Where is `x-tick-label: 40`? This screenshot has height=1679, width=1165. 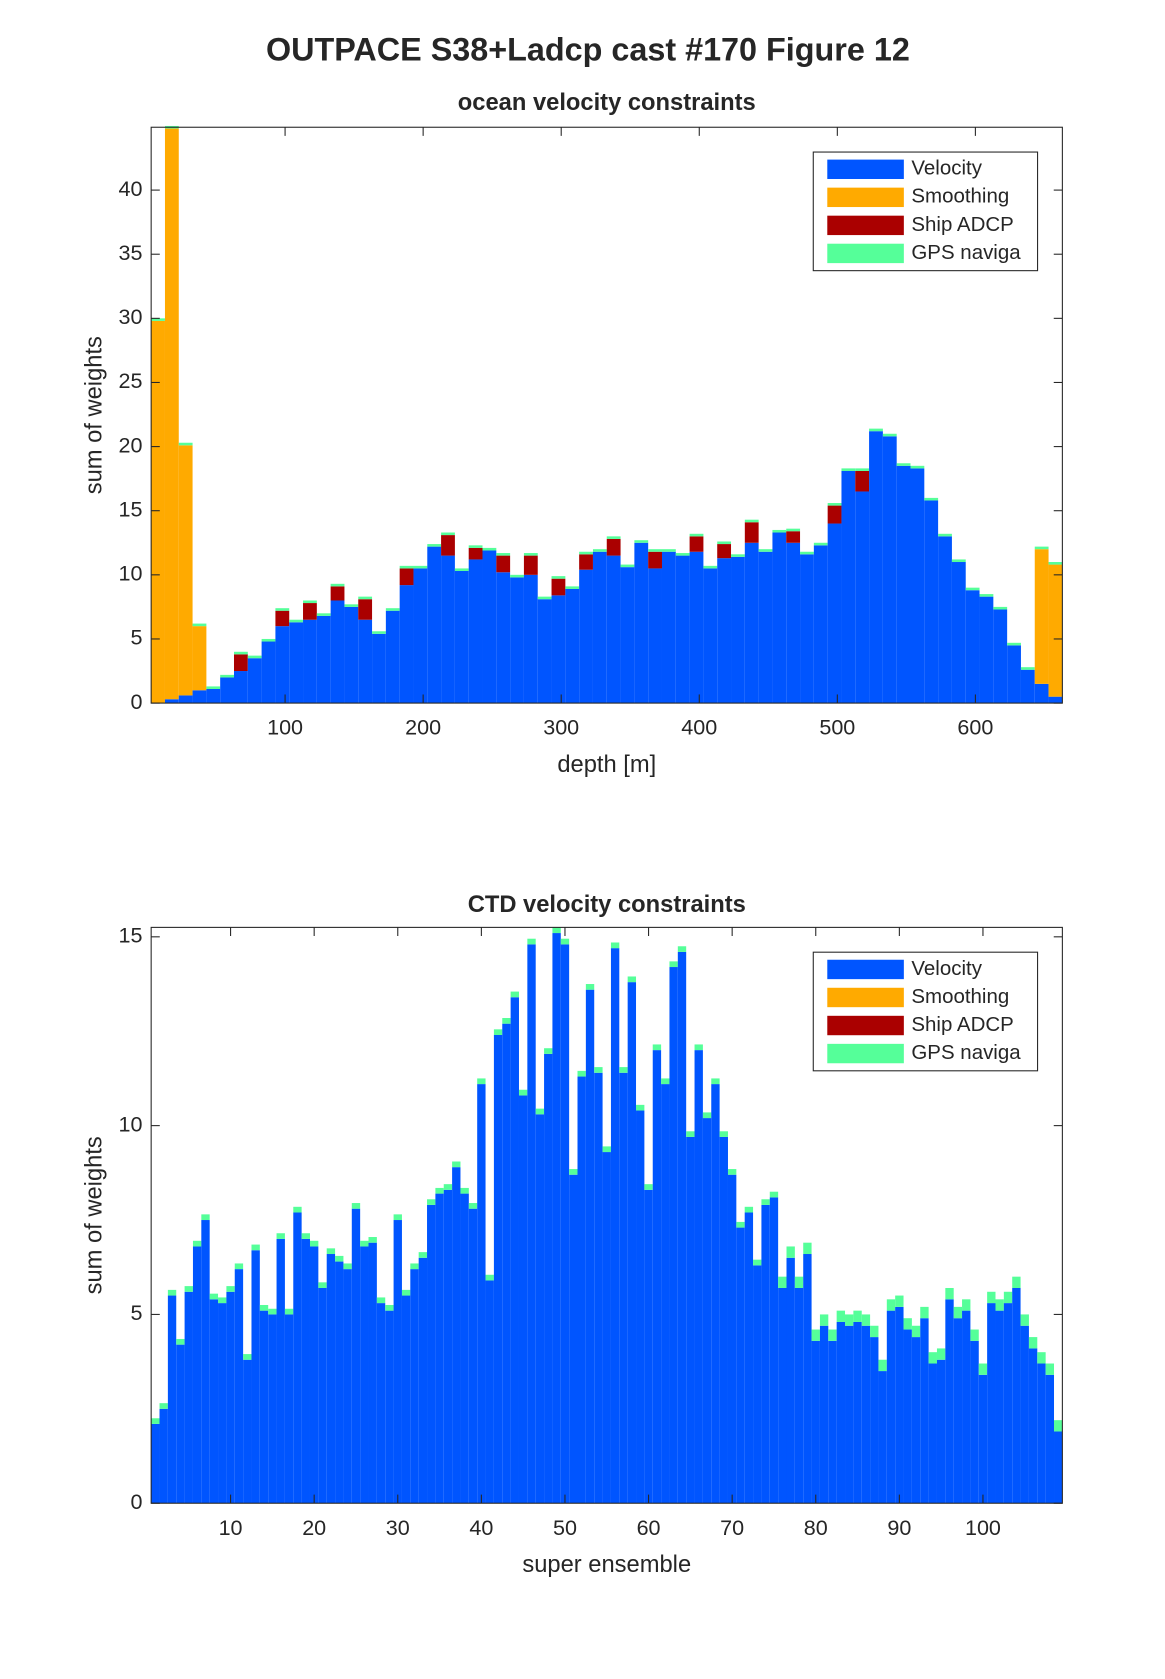
x-tick-label: 40 is located at coordinates (481, 1527).